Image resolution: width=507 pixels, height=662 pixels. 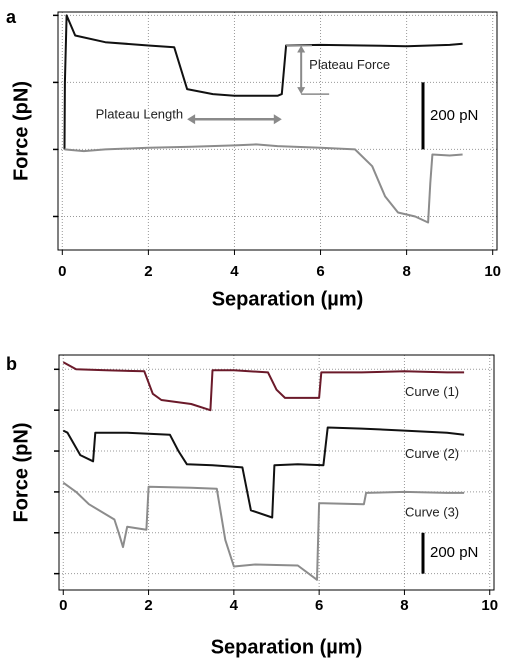 I want to click on annotation: Plateau Length, so click(x=139, y=114).